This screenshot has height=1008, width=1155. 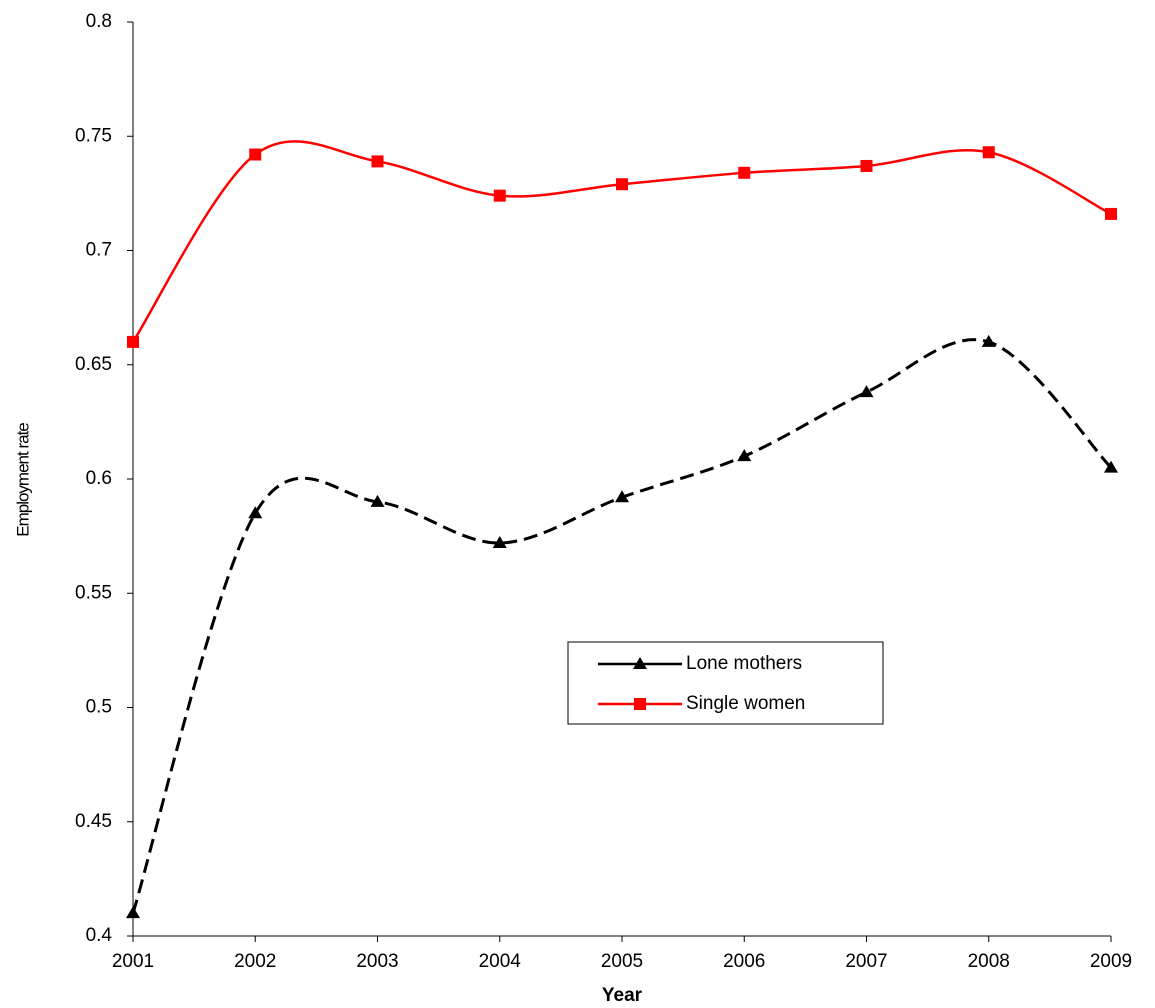 I want to click on y-tick-label: 0.65, so click(x=93, y=364).